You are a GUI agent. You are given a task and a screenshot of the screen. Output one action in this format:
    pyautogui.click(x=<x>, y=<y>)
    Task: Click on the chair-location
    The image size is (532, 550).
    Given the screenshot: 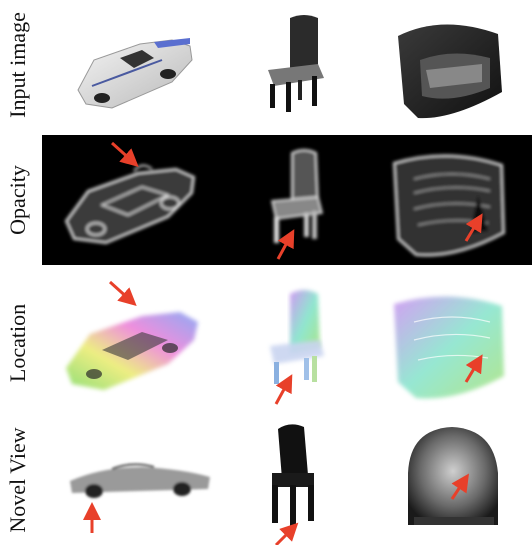 What is the action you would take?
    pyautogui.click(x=297, y=337)
    